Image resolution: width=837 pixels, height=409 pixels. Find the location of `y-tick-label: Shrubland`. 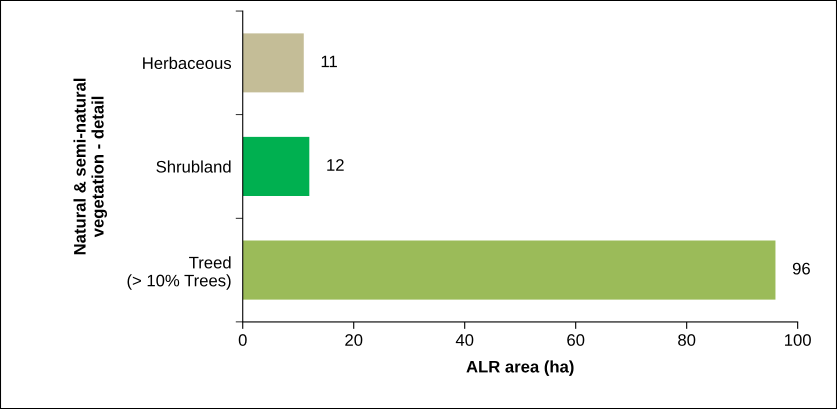

y-tick-label: Shrubland is located at coordinates (193, 166).